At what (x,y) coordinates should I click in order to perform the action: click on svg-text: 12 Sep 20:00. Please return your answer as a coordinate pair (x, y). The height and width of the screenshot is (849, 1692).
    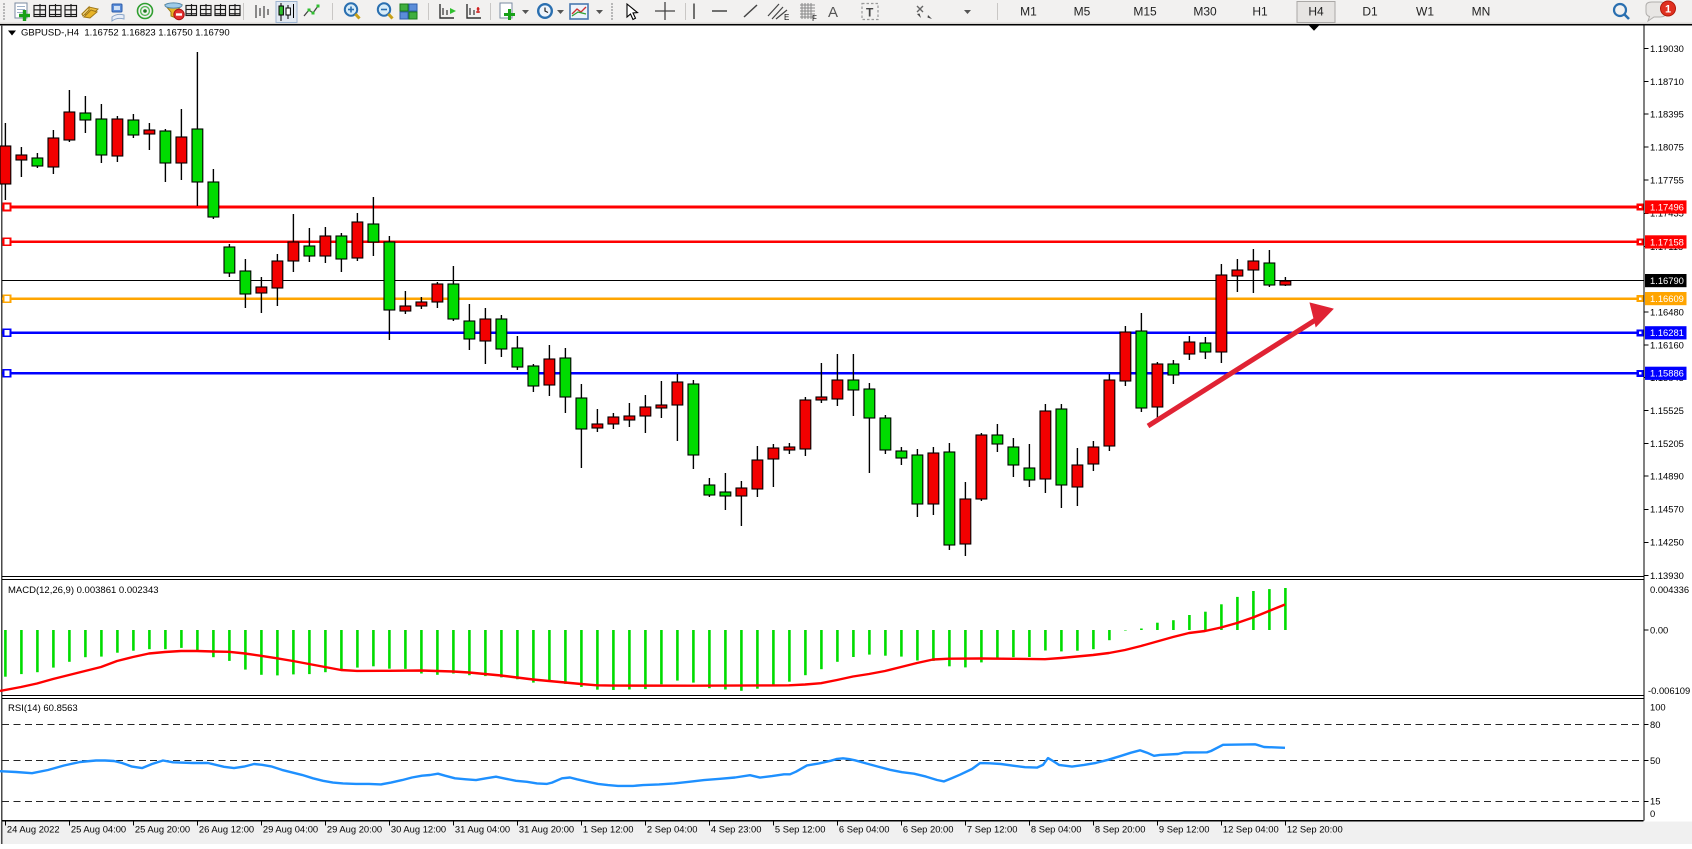
    Looking at the image, I should click on (1315, 828).